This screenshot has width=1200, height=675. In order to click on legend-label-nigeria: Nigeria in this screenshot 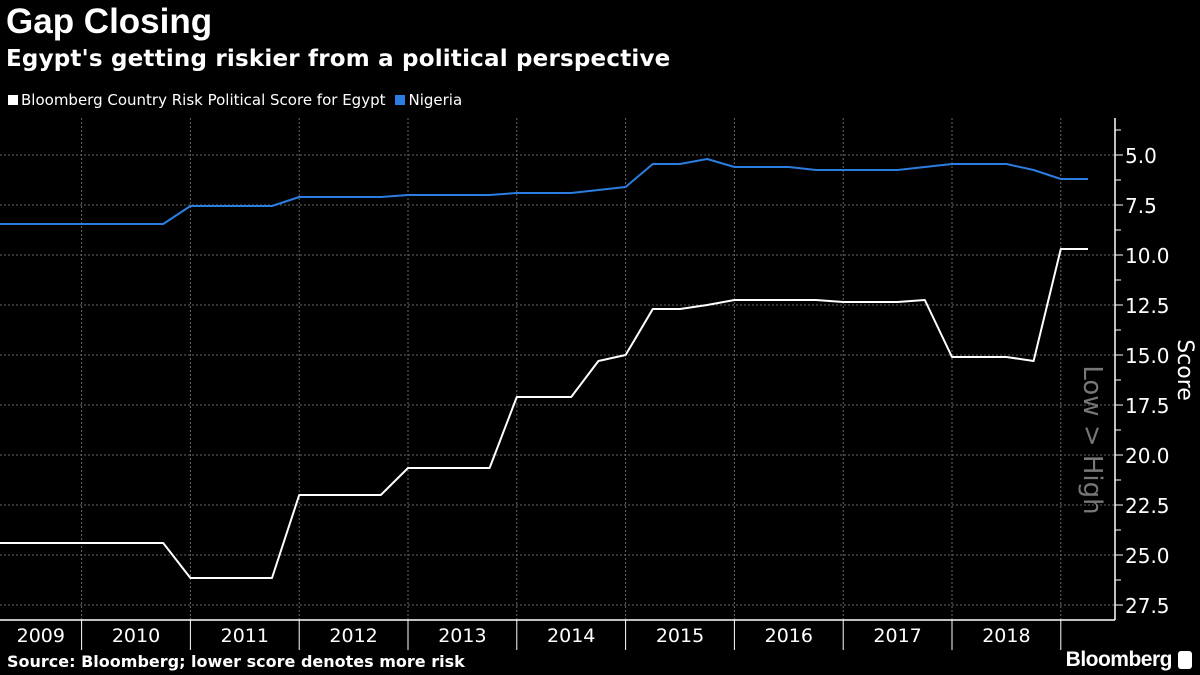, I will do `click(435, 100)`.